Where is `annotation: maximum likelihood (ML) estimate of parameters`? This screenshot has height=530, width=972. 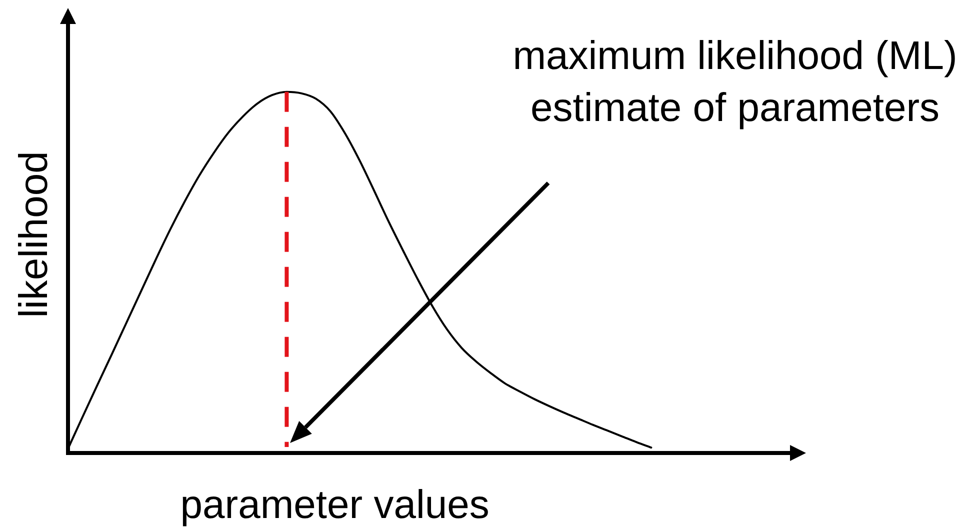 annotation: maximum likelihood (ML) estimate of parameters is located at coordinates (735, 82).